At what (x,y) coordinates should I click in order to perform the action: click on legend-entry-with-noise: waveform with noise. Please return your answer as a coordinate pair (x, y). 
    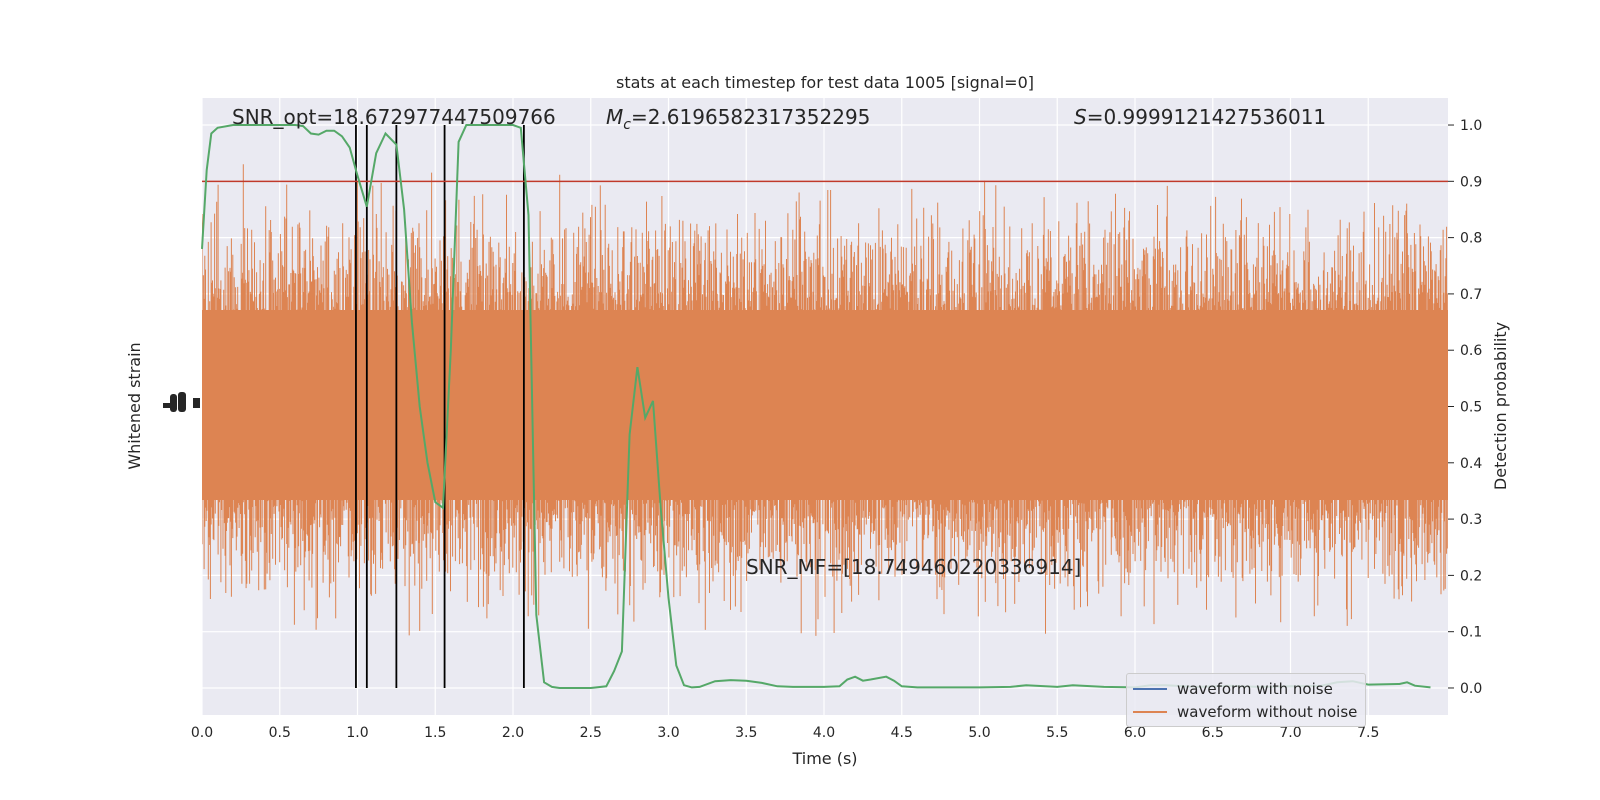
    Looking at the image, I should click on (1233, 689).